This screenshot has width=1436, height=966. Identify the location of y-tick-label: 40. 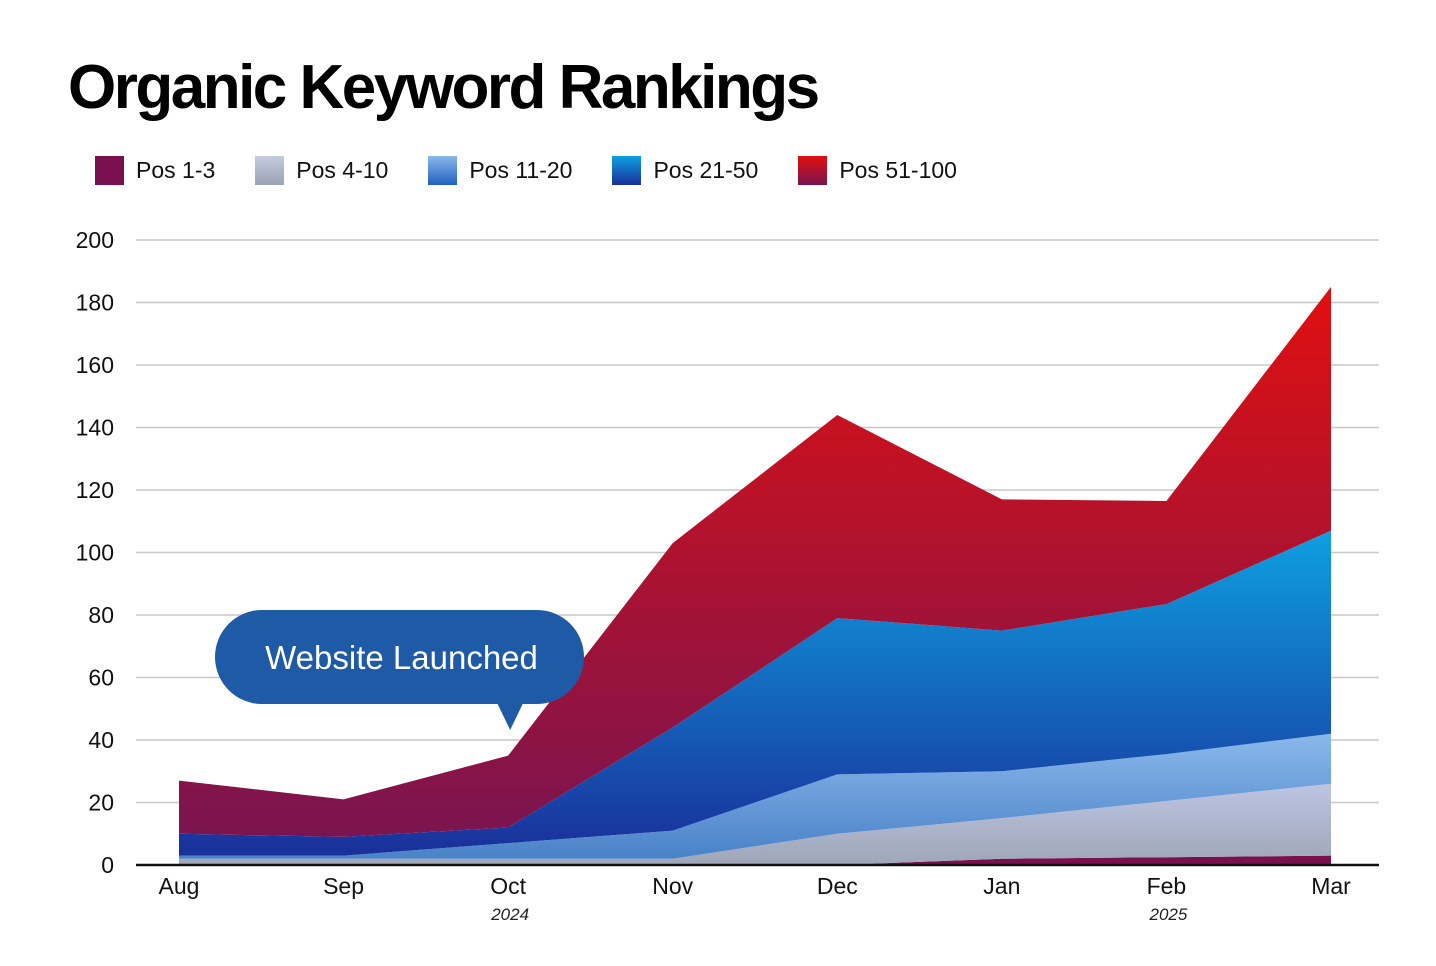
(101, 740).